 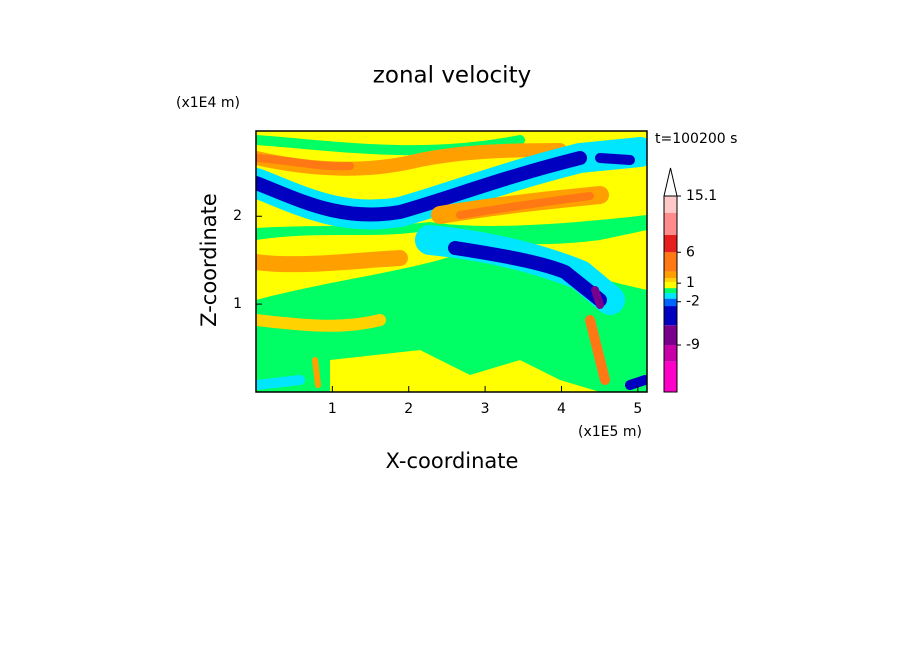 I want to click on colorbar-tick-label: 6, so click(x=690, y=252).